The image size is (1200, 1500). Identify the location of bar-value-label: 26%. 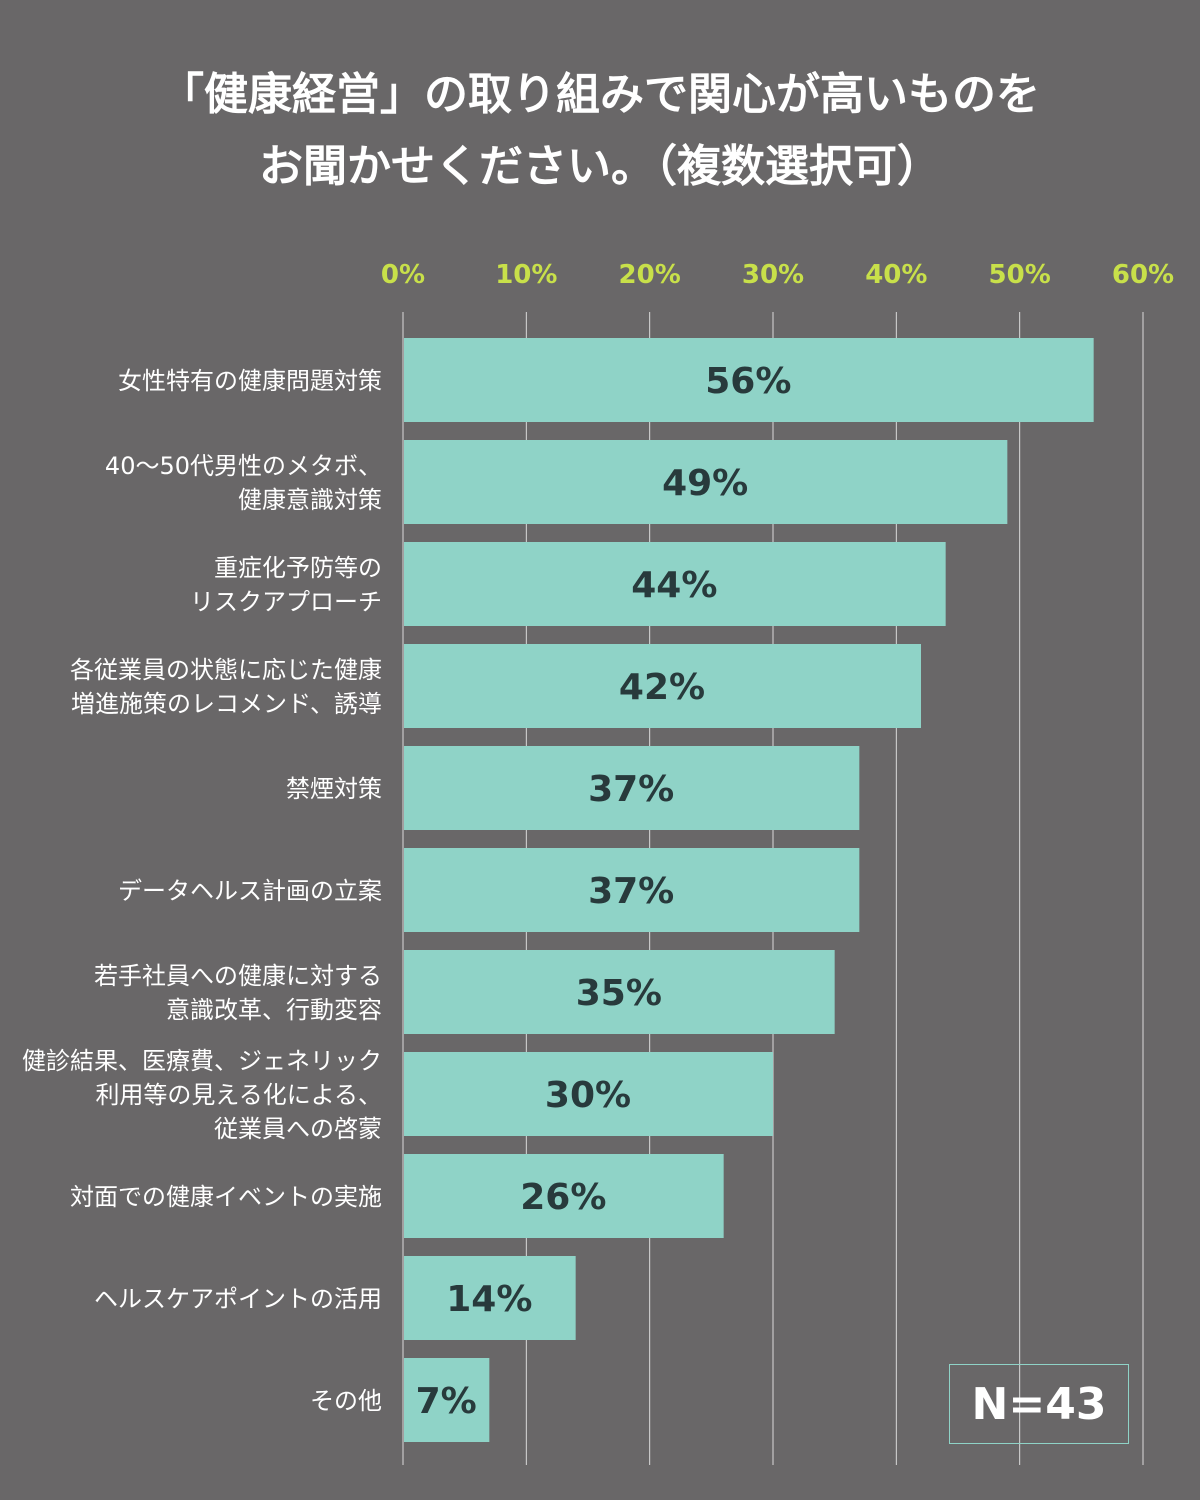
(563, 1197).